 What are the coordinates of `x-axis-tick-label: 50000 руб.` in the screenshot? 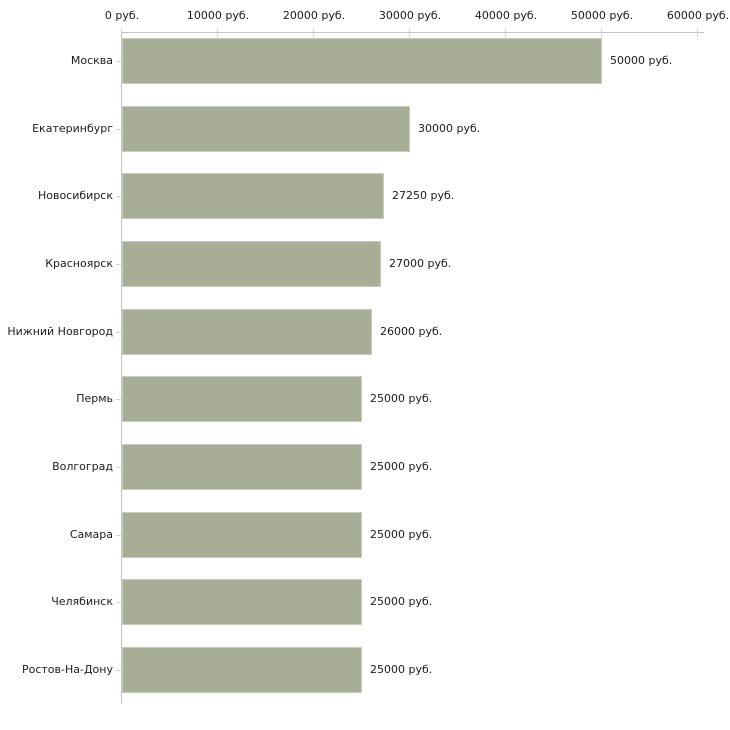 It's located at (602, 15).